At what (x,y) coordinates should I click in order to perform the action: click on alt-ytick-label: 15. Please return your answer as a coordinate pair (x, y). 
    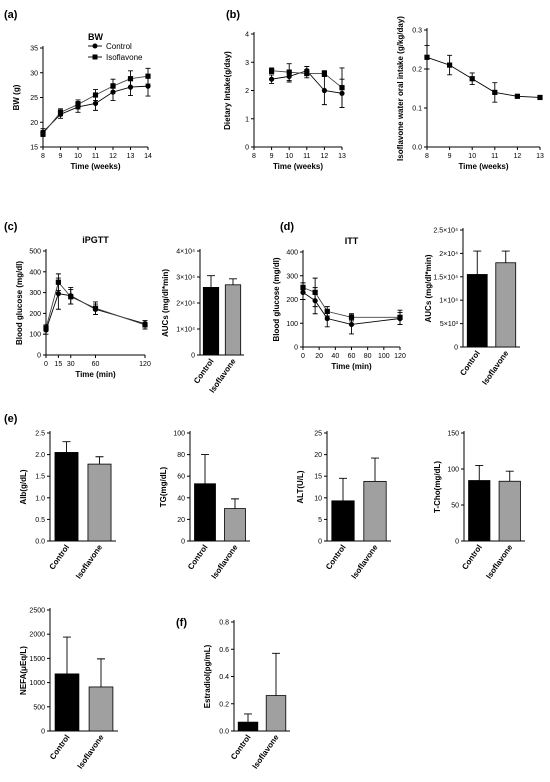
    Looking at the image, I should click on (318, 477).